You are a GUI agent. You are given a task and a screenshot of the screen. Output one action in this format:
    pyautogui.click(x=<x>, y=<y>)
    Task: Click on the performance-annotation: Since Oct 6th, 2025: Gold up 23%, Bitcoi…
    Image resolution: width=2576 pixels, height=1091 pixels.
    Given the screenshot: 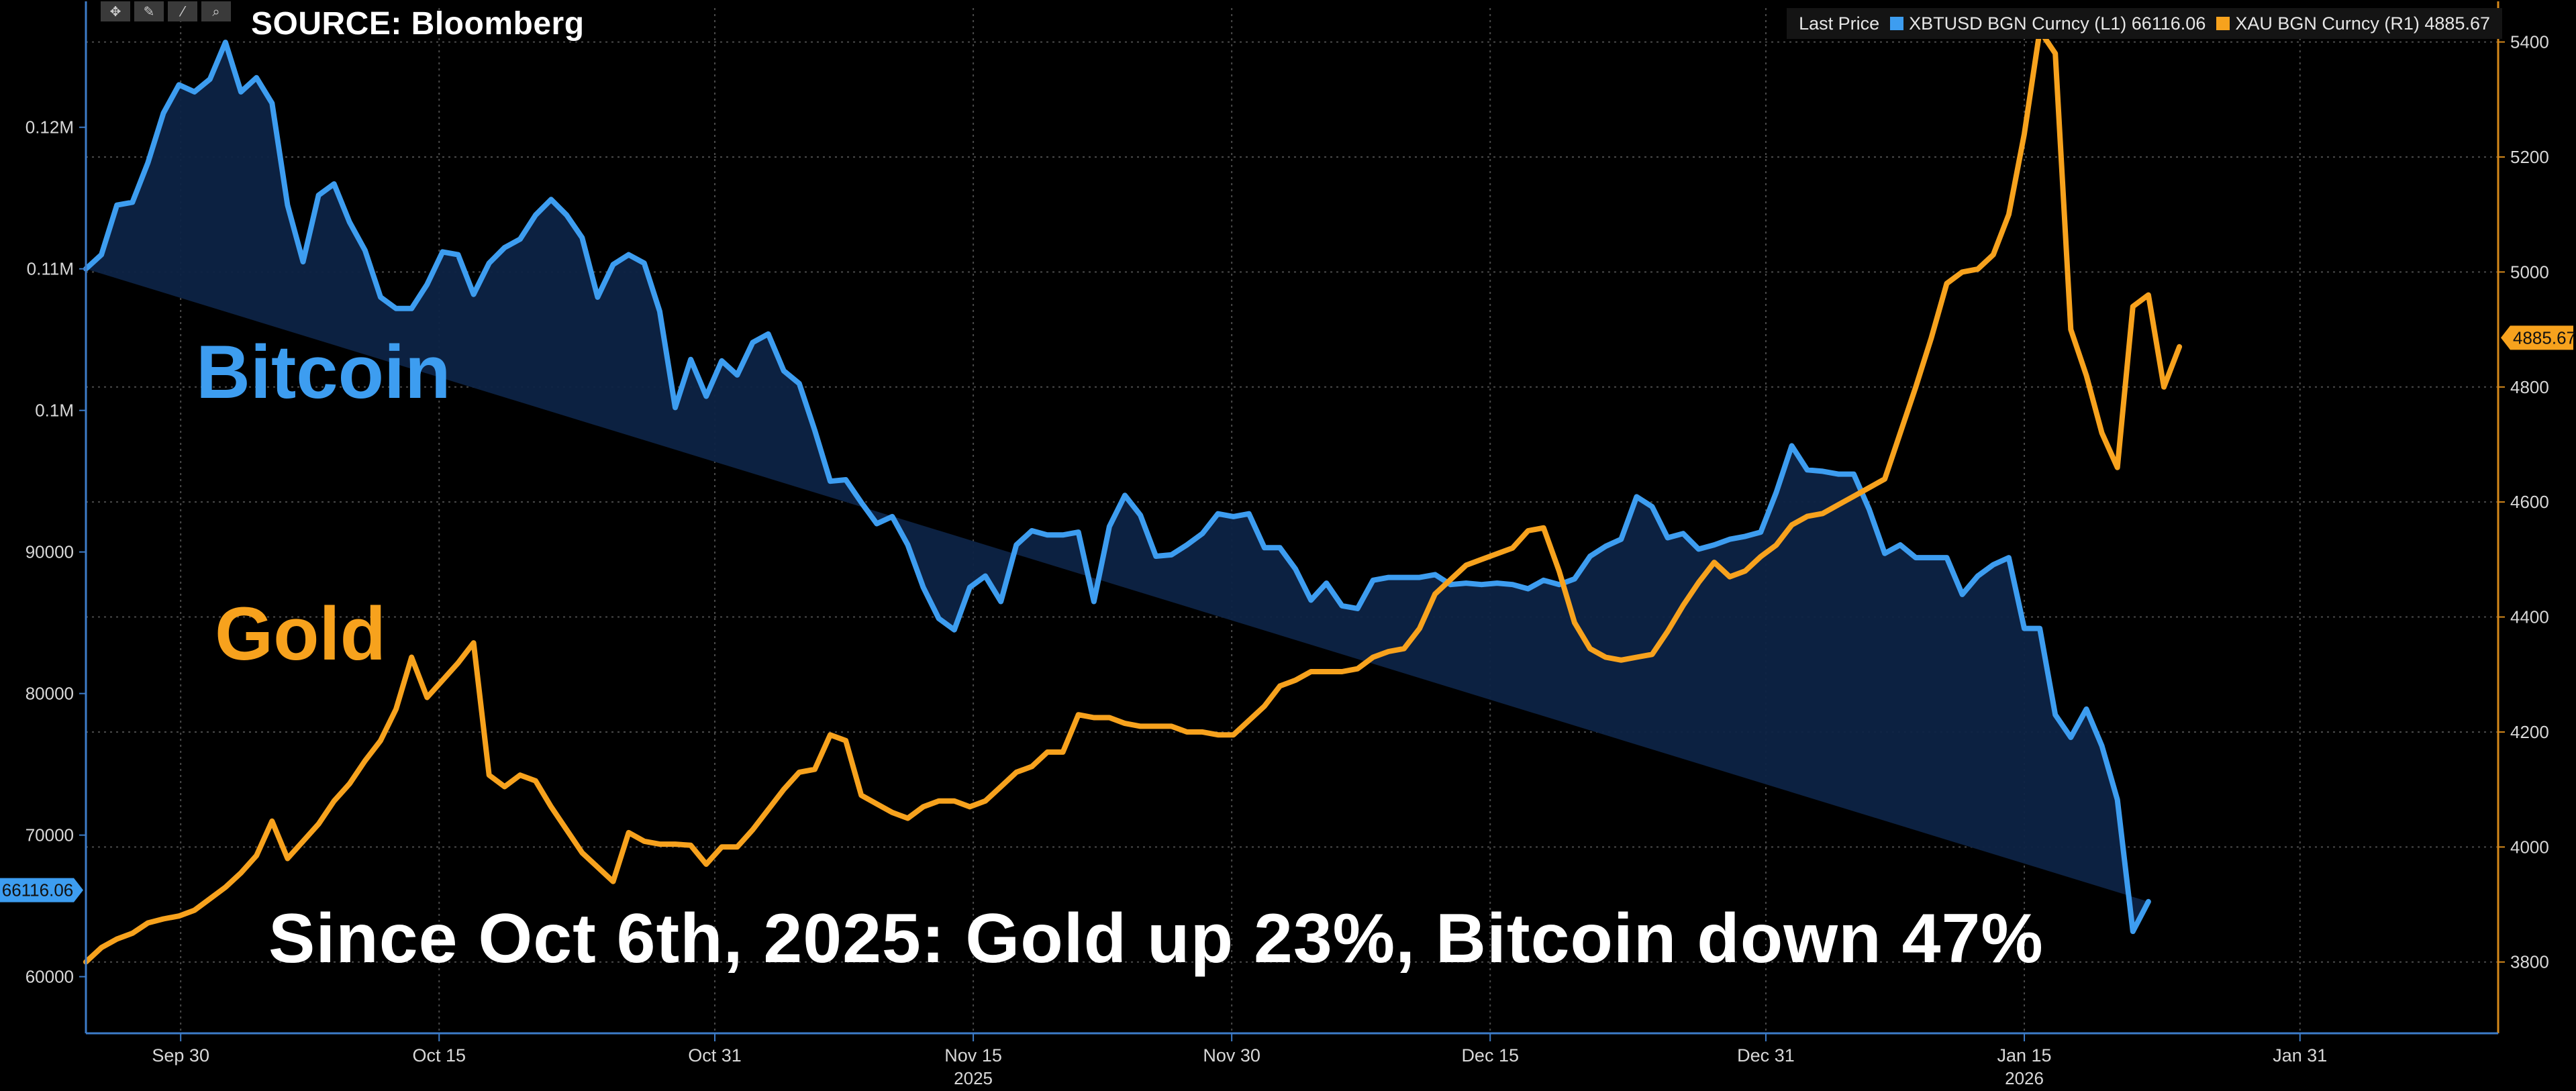 What is the action you would take?
    pyautogui.click(x=1156, y=939)
    